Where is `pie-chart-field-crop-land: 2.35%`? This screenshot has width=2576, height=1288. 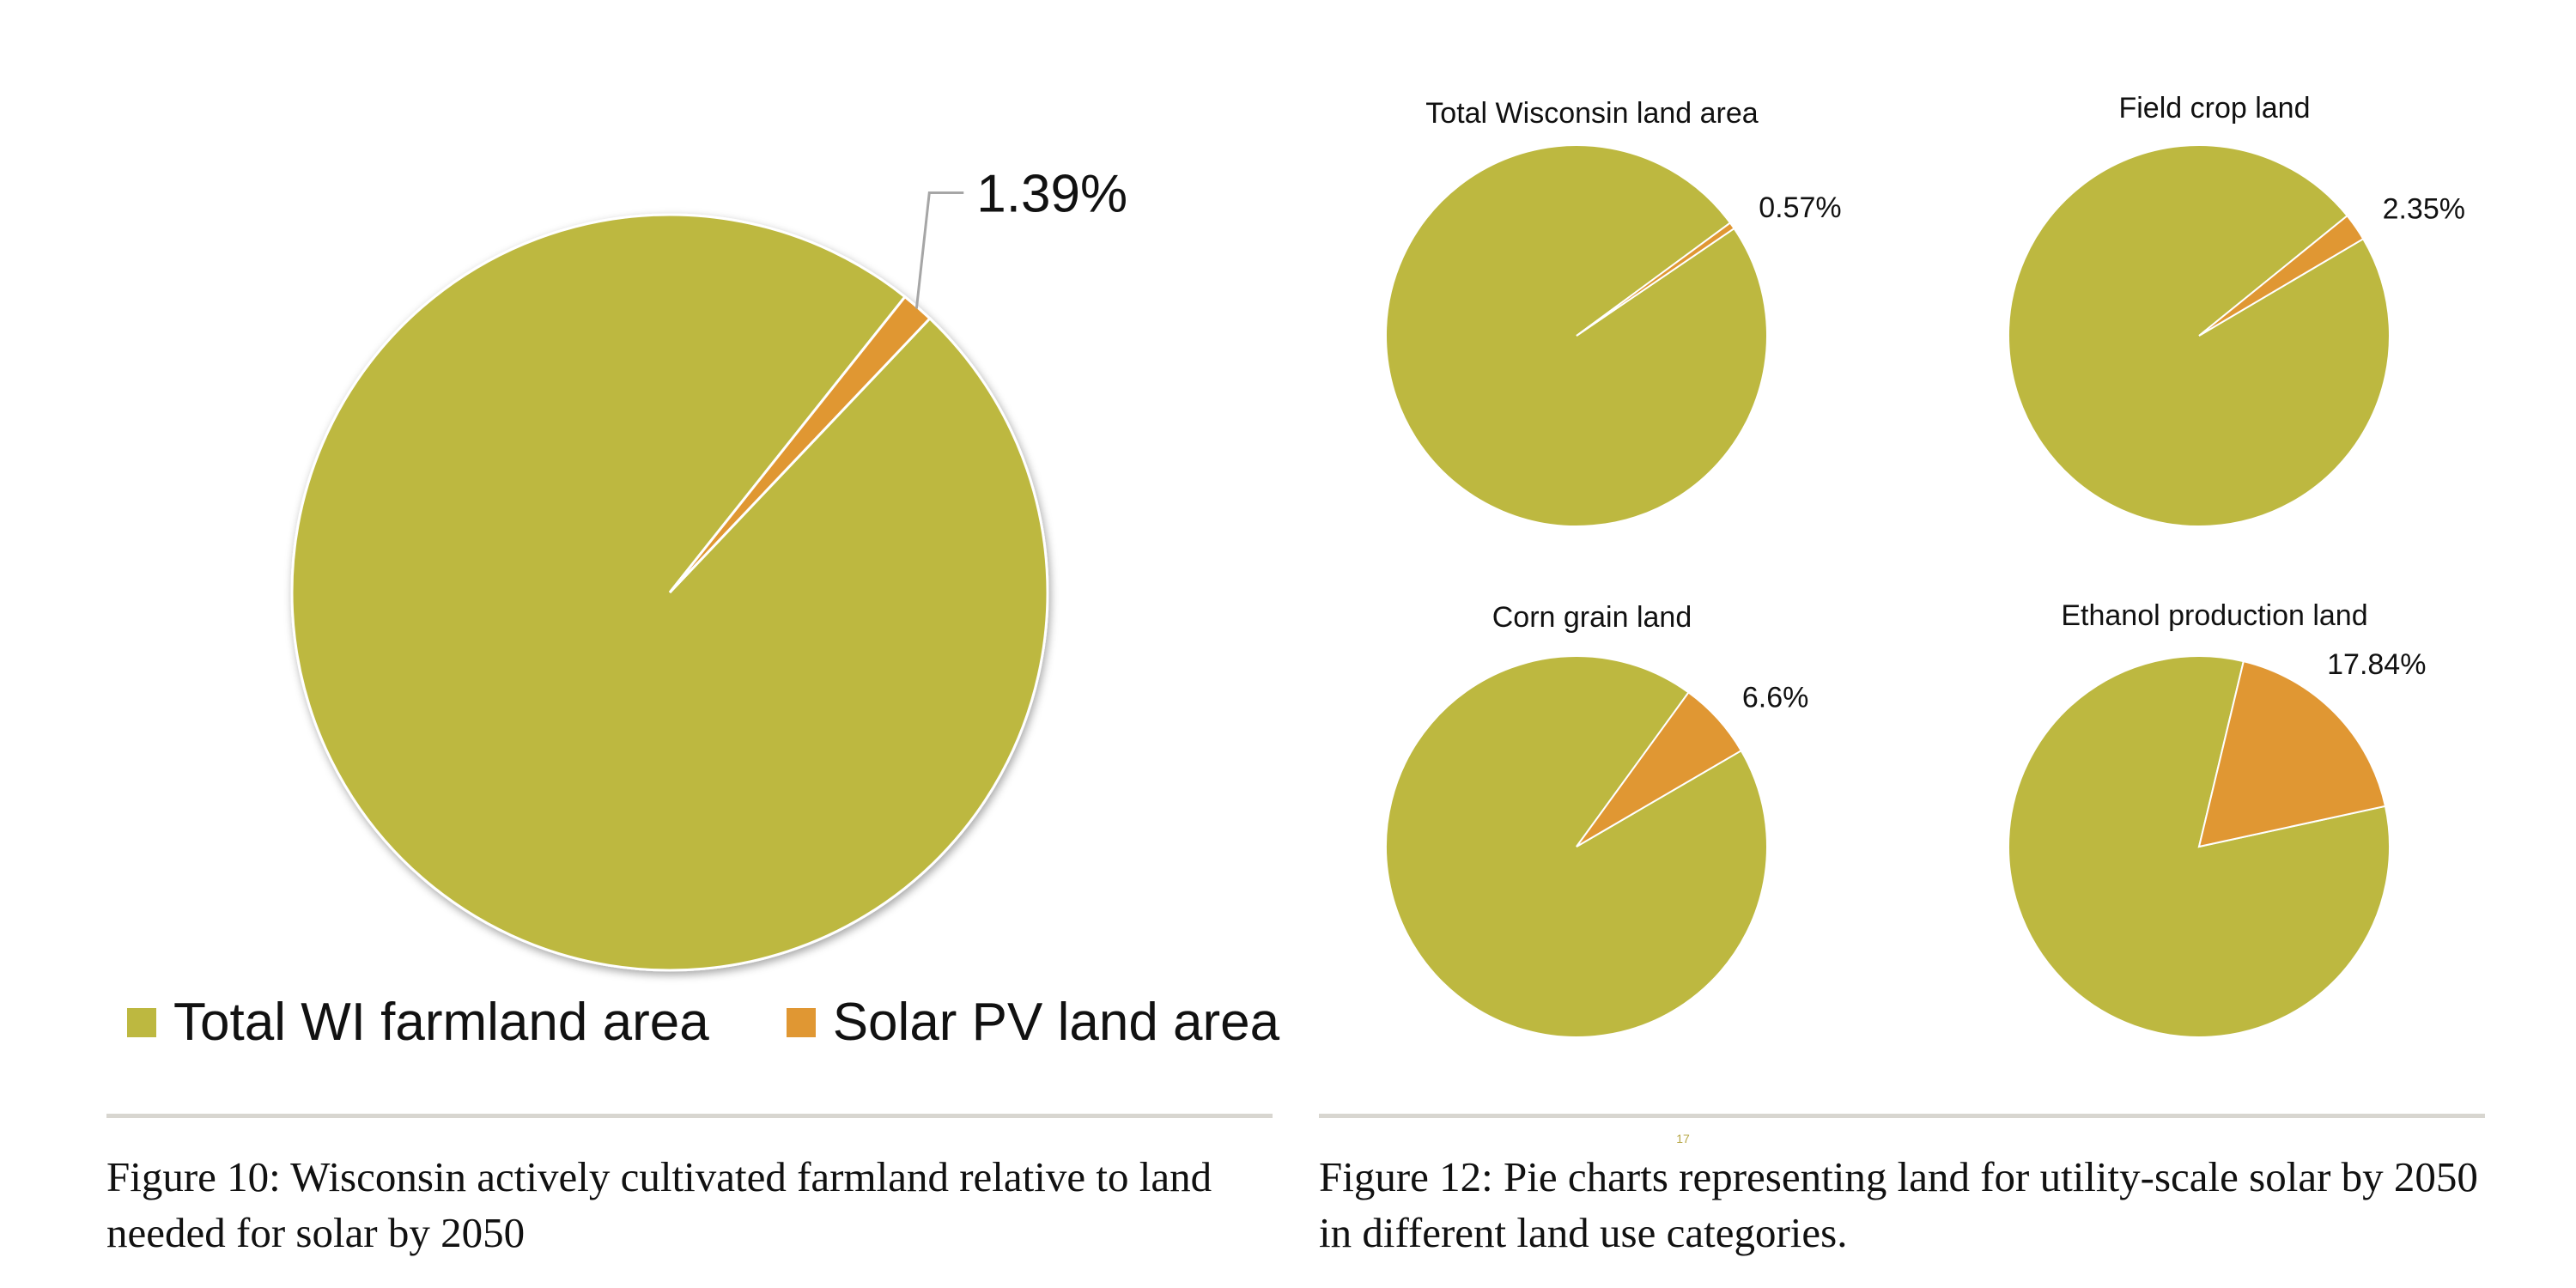 pie-chart-field-crop-land: 2.35% is located at coordinates (2236, 335).